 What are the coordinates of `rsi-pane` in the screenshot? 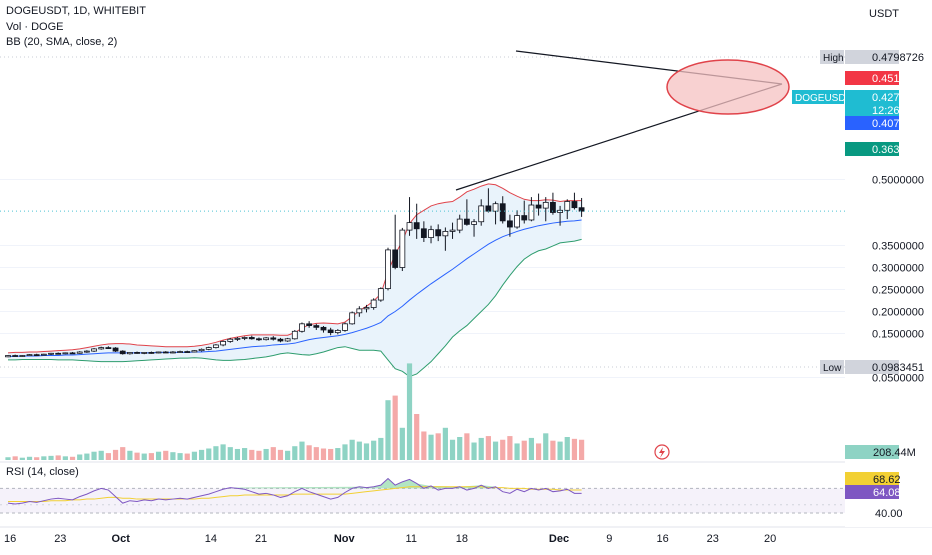 It's located at (422, 495).